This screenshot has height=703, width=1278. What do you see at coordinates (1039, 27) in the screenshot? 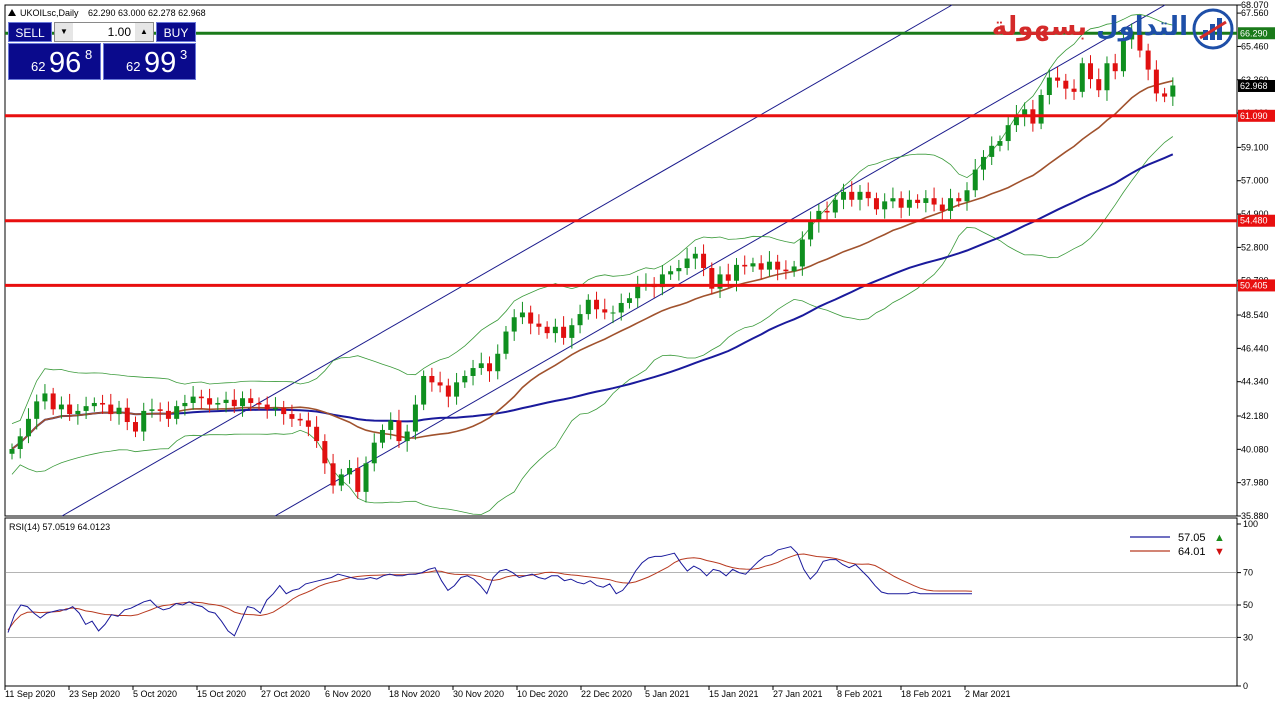
I see `logo-word-red: بسهولة` at bounding box center [1039, 27].